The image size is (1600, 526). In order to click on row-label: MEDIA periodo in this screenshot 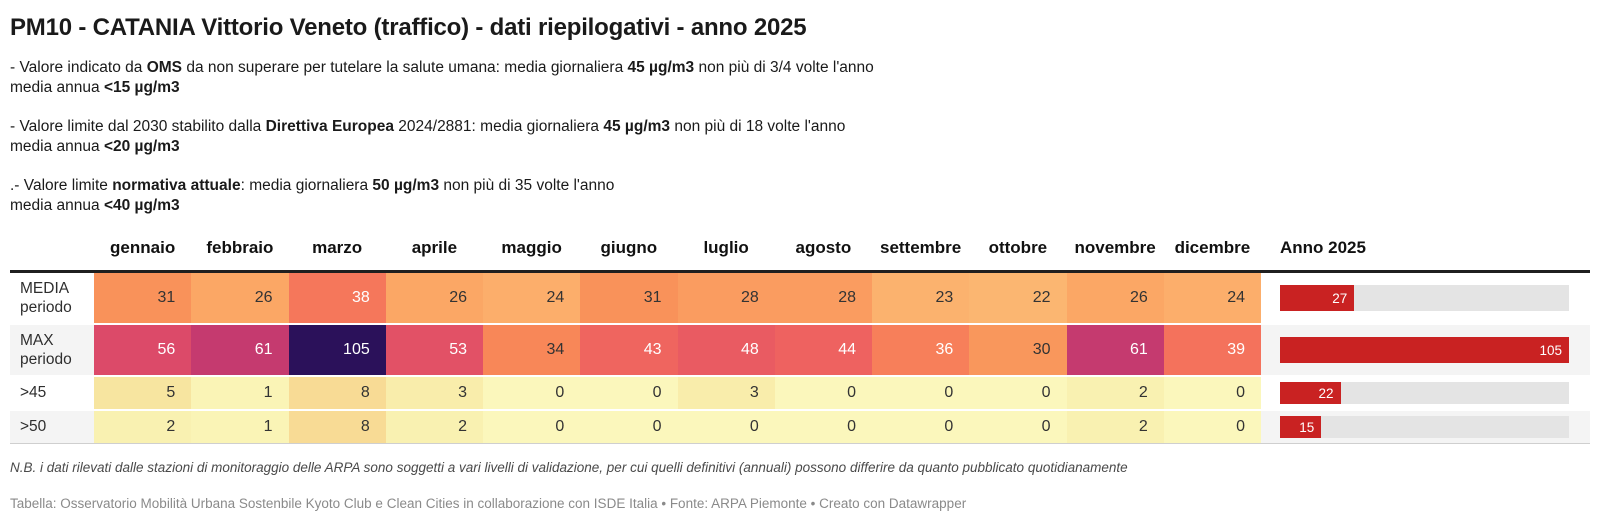, I will do `click(52, 299)`.